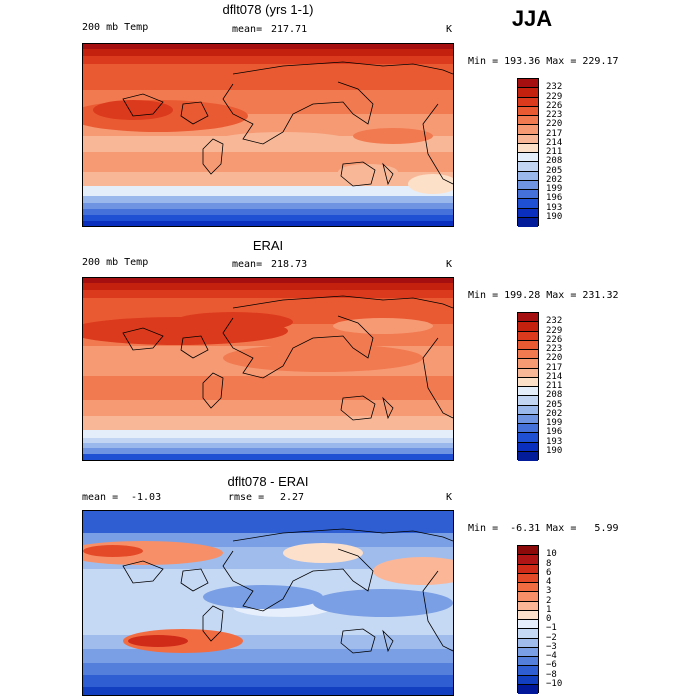 The image size is (700, 700). What do you see at coordinates (549, 600) in the screenshot?
I see `colorbar-tick-label: 2` at bounding box center [549, 600].